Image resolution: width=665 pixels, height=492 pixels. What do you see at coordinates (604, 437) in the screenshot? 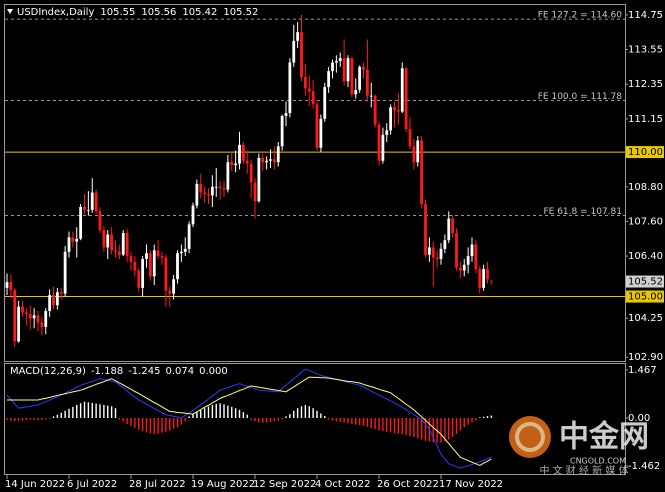
I see `logo-brand: 中金网` at bounding box center [604, 437].